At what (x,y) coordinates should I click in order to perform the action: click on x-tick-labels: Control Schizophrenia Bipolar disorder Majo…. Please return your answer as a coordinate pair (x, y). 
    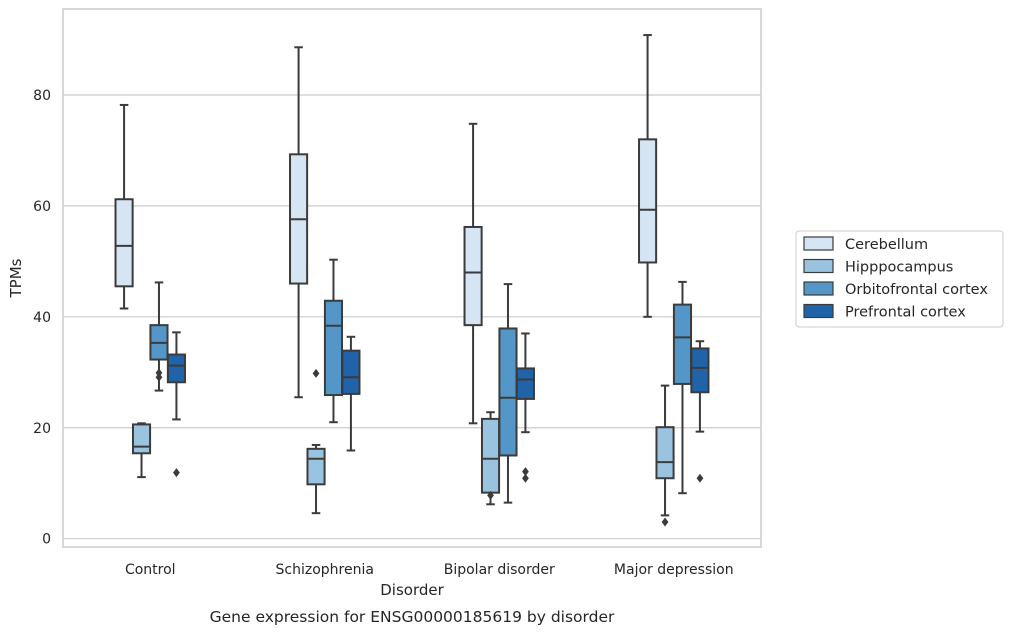
    Looking at the image, I should click on (429, 570).